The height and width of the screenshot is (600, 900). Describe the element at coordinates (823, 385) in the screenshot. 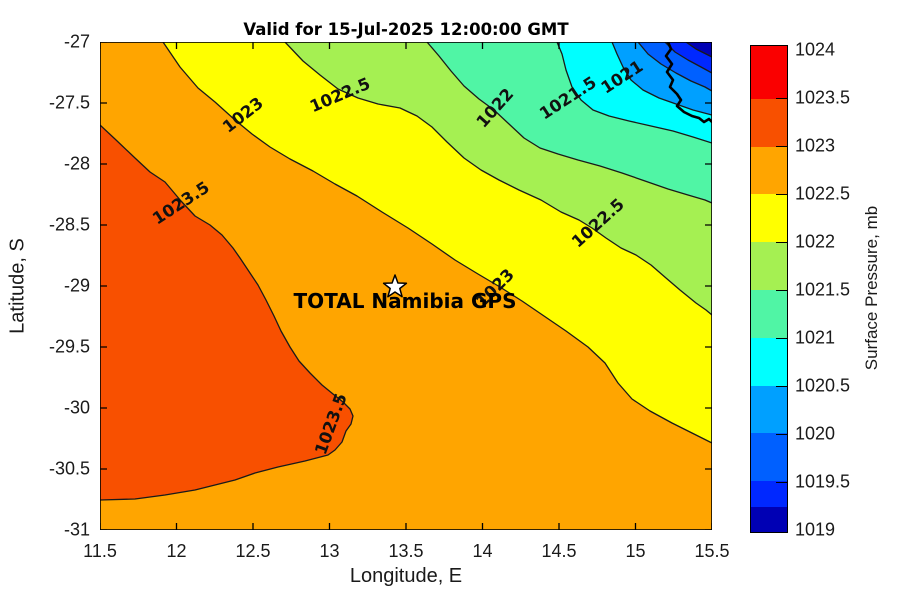

I see `colorbar-label: 1020.5` at that location.